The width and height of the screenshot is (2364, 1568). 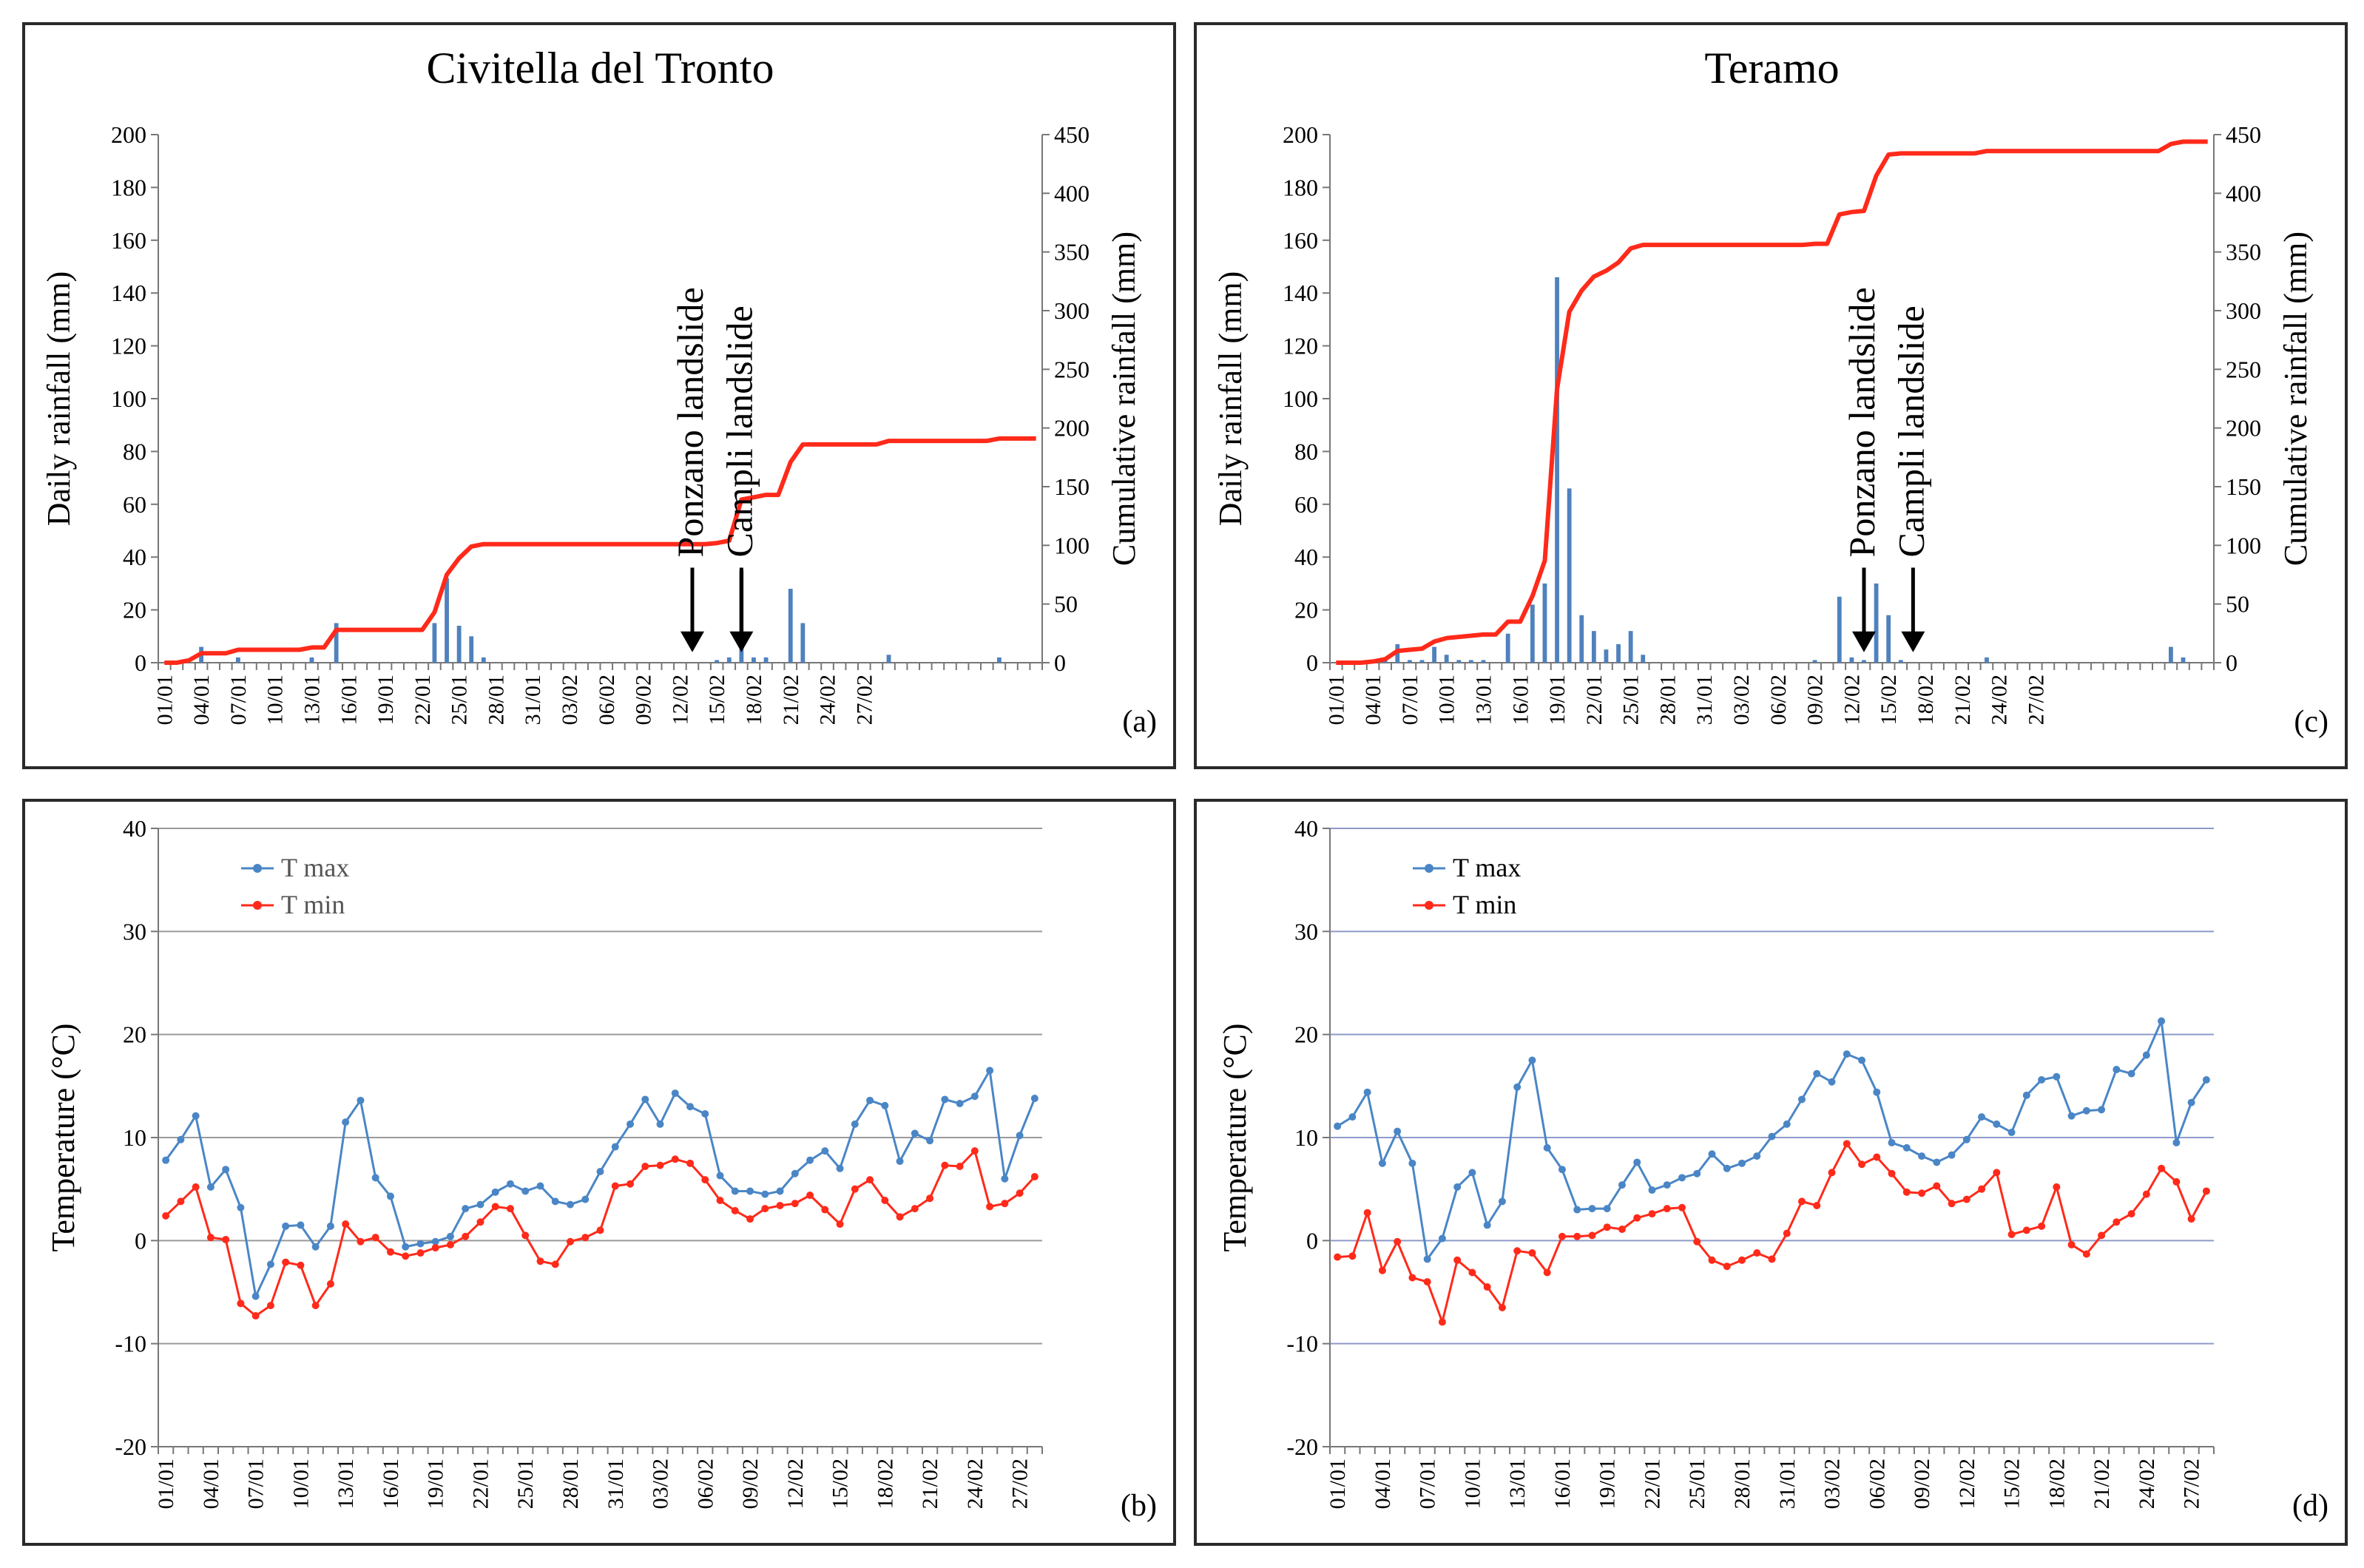 I want to click on x-tick-label: 21/02, so click(x=791, y=700).